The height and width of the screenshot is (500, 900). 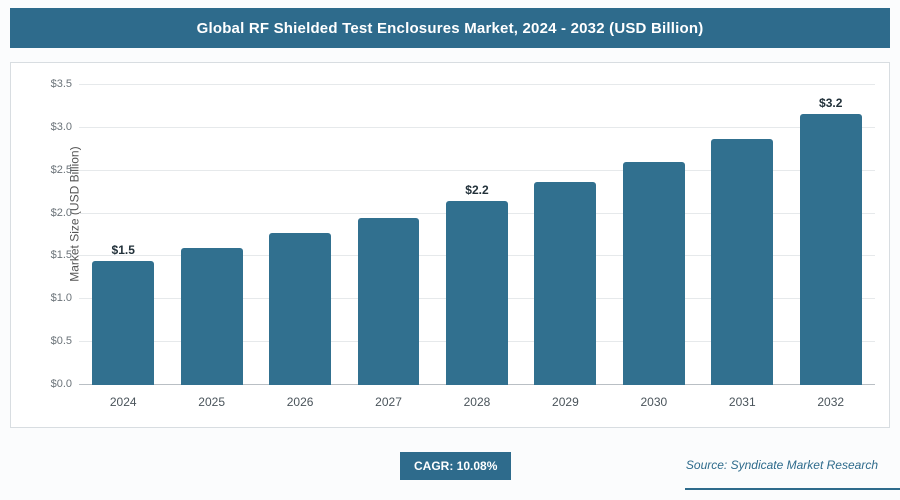 What do you see at coordinates (792, 489) in the screenshot?
I see `source-underline-decoration` at bounding box center [792, 489].